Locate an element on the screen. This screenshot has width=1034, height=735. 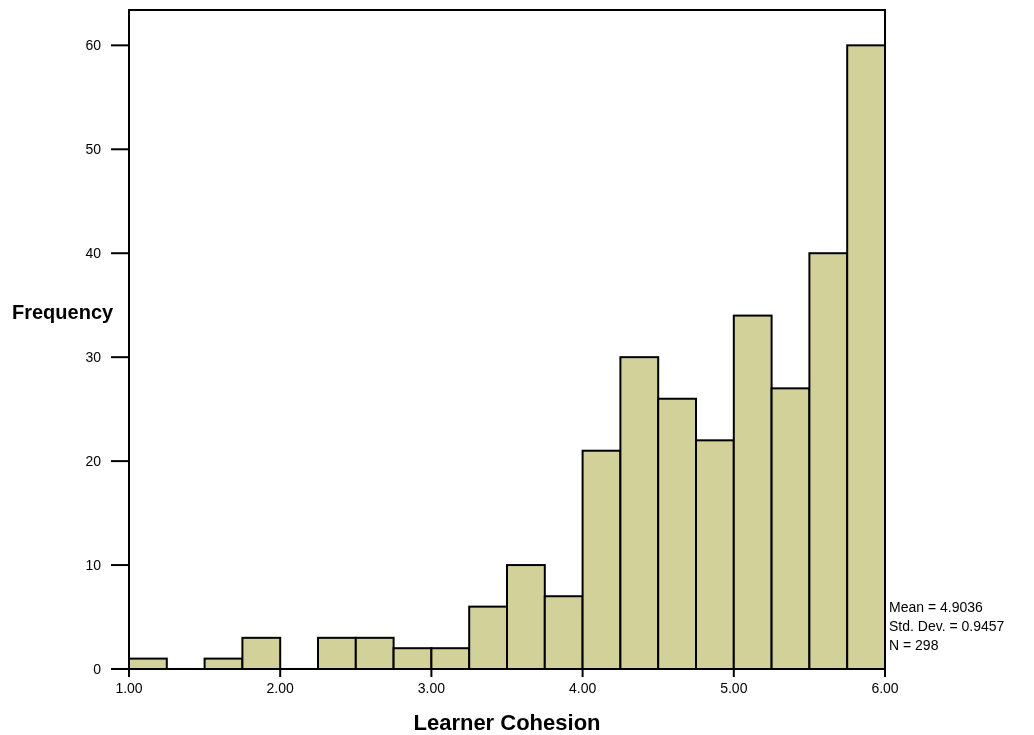
x-tick-label: 2.00 is located at coordinates (280, 688).